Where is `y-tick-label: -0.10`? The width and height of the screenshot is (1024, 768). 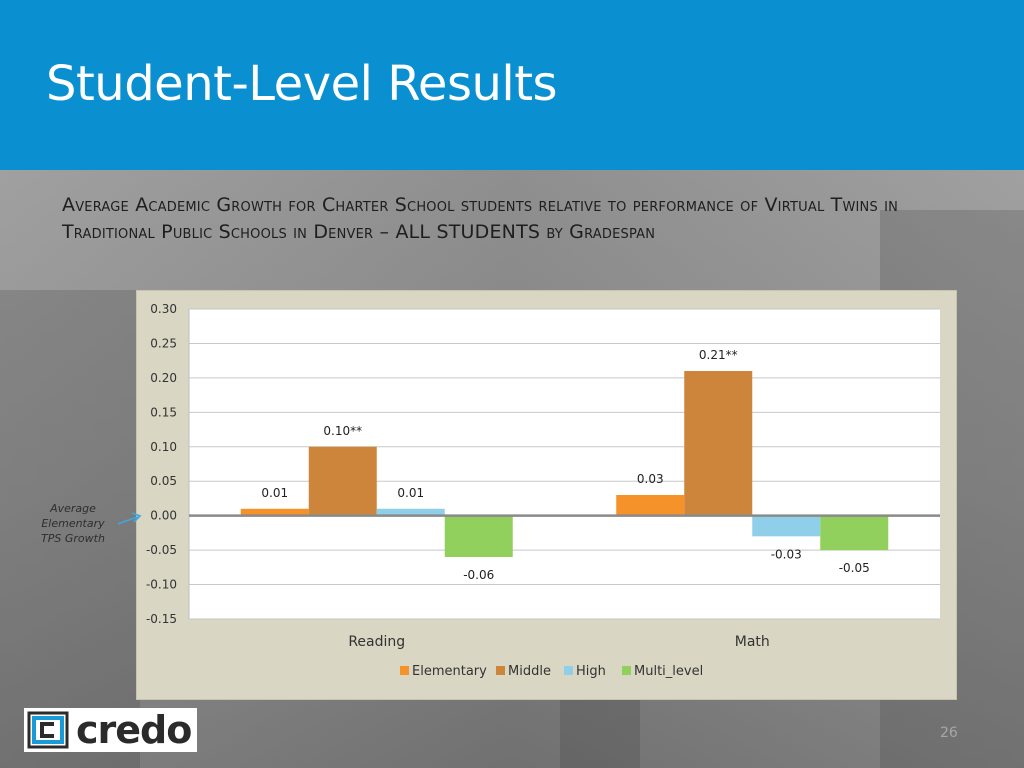 y-tick-label: -0.10 is located at coordinates (161, 585).